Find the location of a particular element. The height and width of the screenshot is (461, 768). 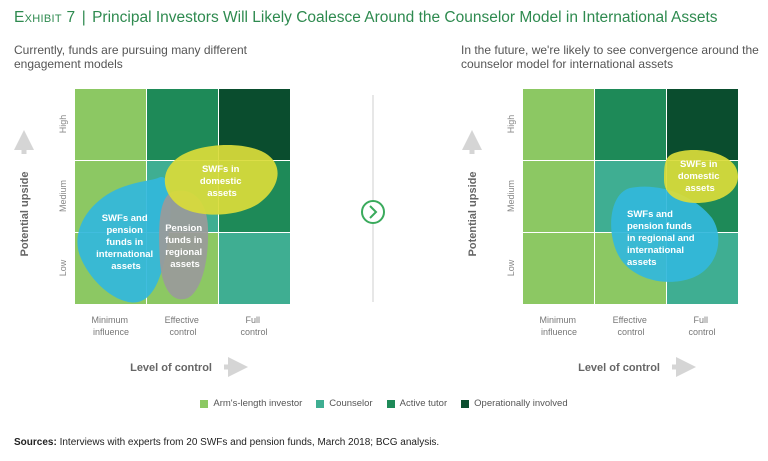

left-xtick-eff: Effective control is located at coordinates (183, 326).